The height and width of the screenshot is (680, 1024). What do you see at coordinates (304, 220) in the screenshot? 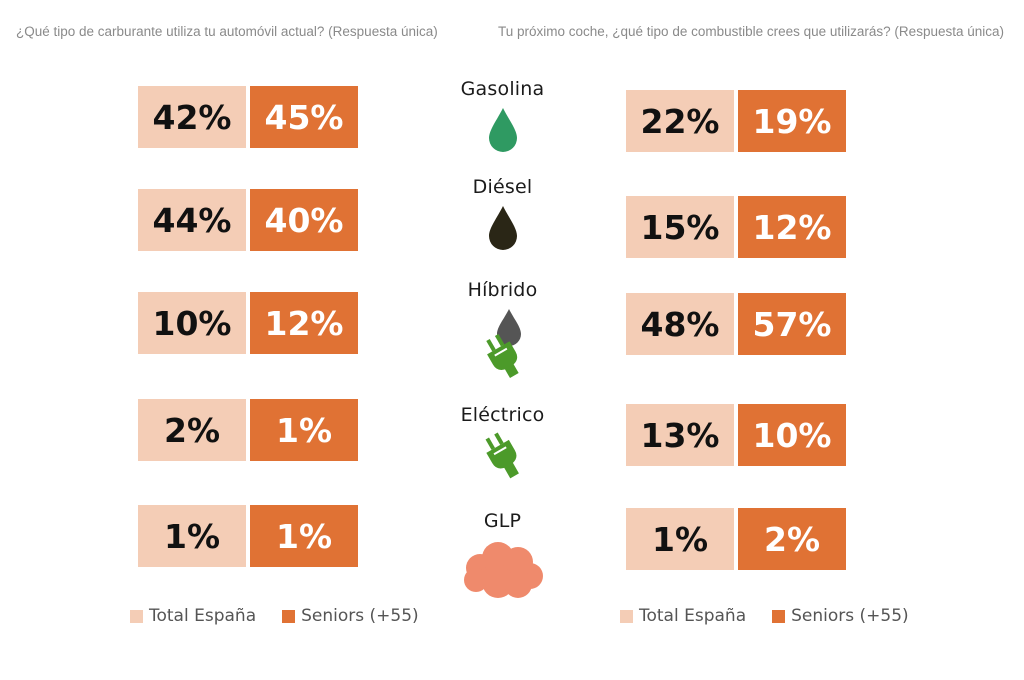
I see `seniors-cell: 40%` at bounding box center [304, 220].